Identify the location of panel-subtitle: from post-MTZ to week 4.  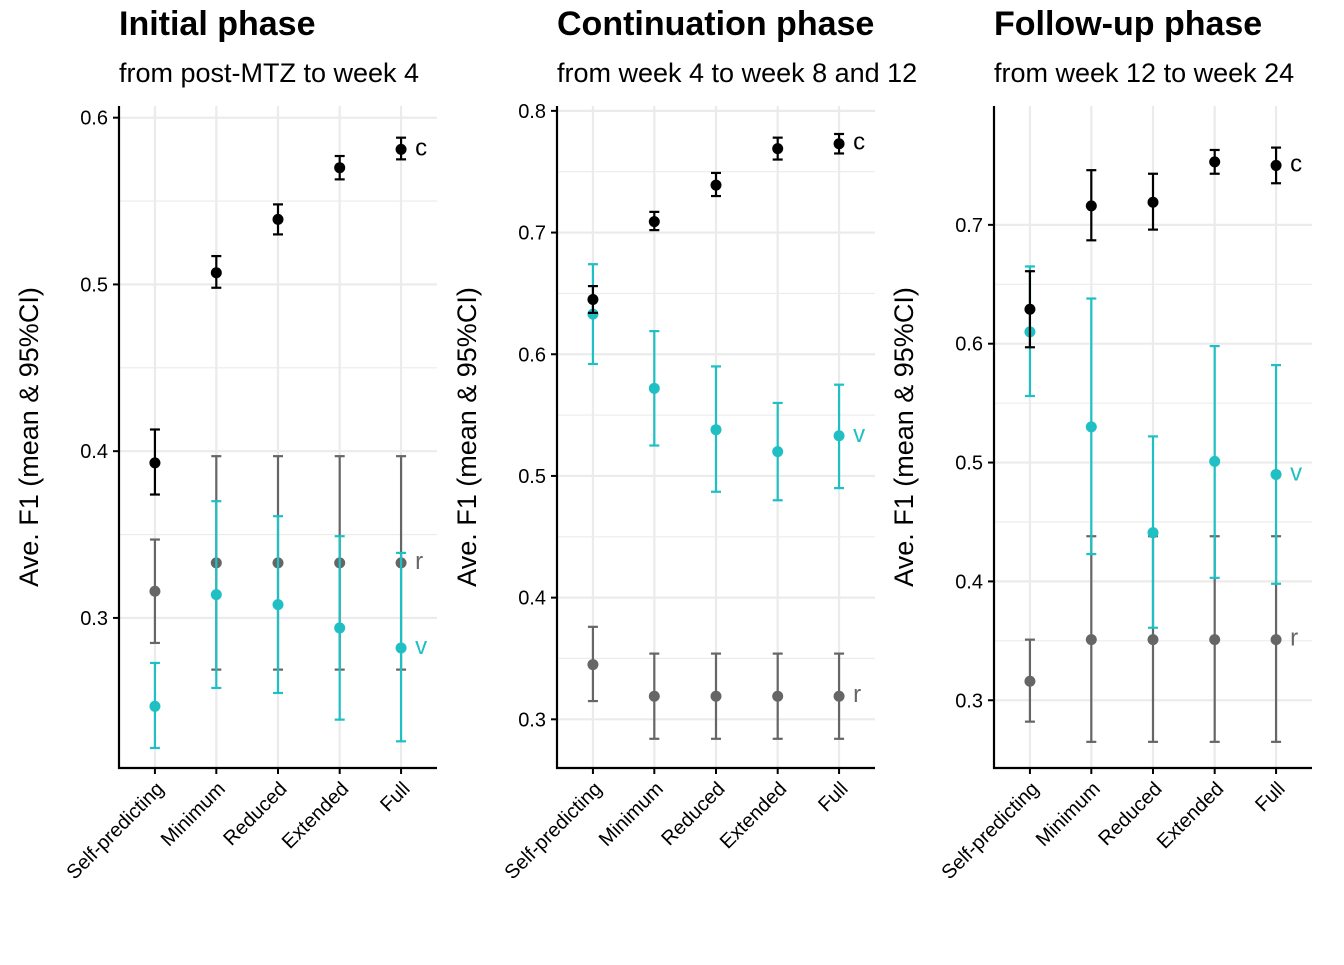
(269, 73).